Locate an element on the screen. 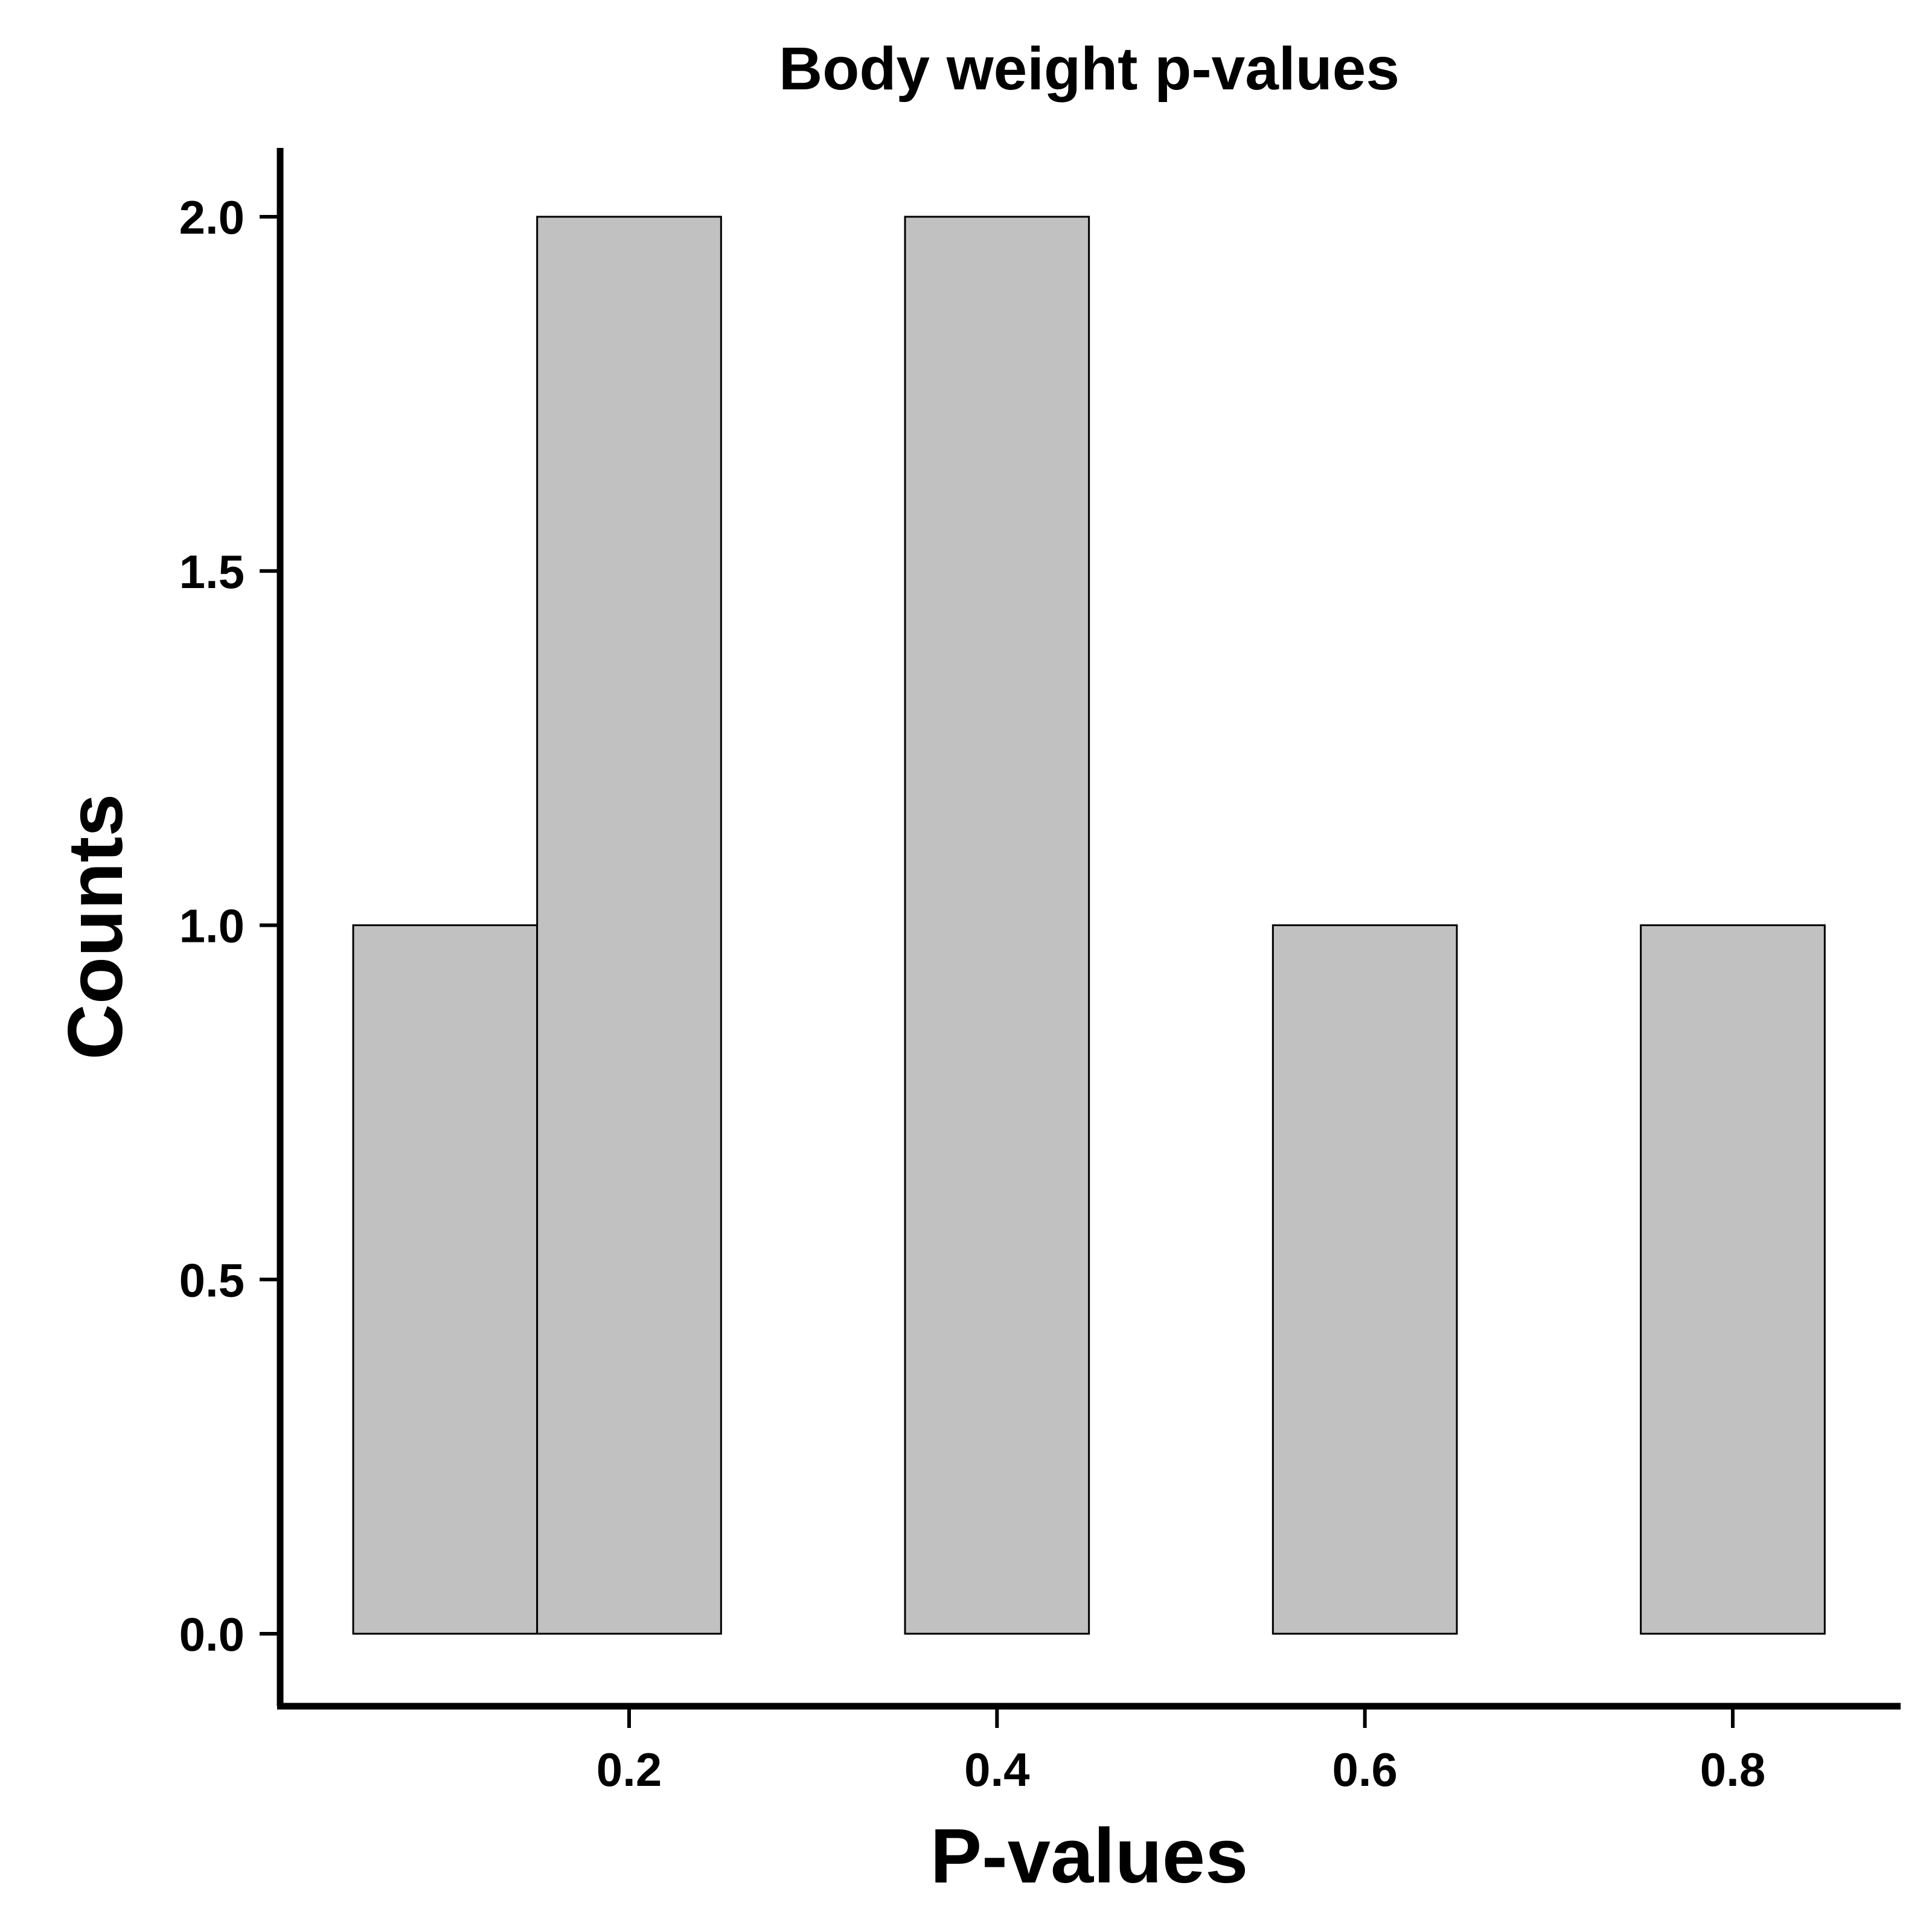 Image resolution: width=1932 pixels, height=1932 pixels. y-tick-label: 1.0 is located at coordinates (212, 927).